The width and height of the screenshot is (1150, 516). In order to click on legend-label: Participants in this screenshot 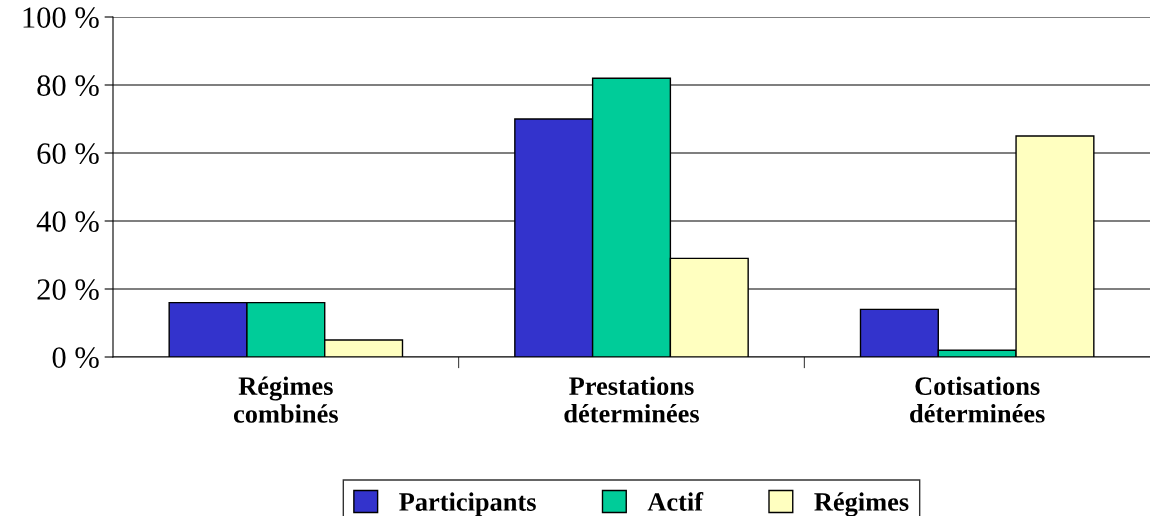, I will do `click(467, 504)`.